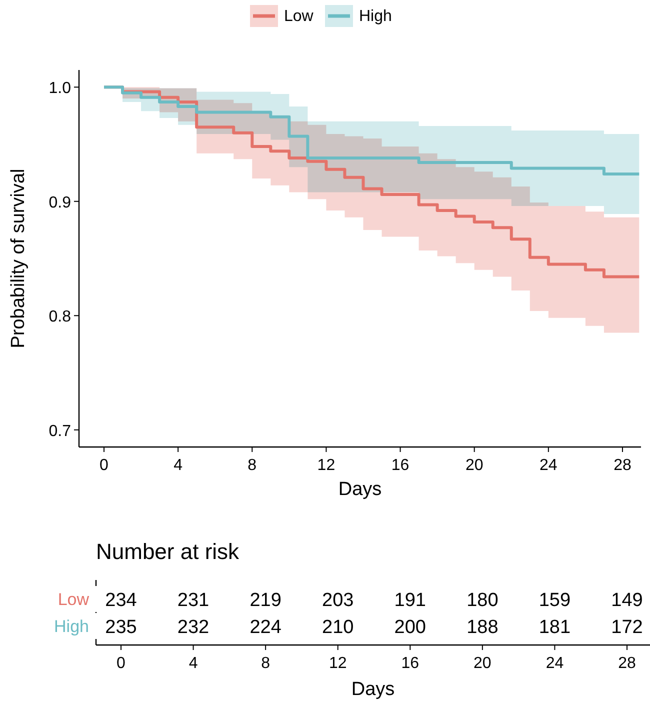  I want to click on data-label: 180, so click(482, 600).